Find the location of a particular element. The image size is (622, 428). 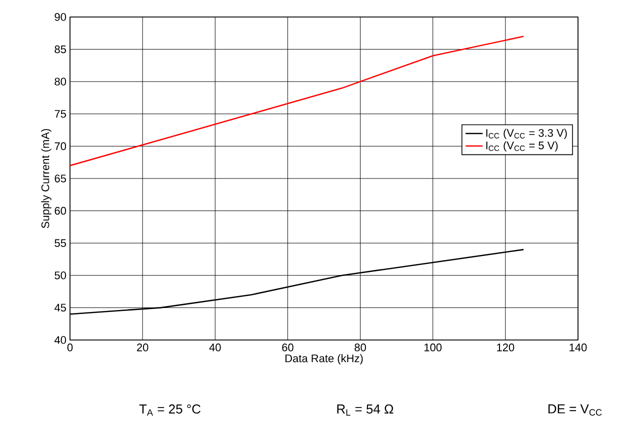

text: R$_{L}$ = 54 Ω is located at coordinates (365, 410).